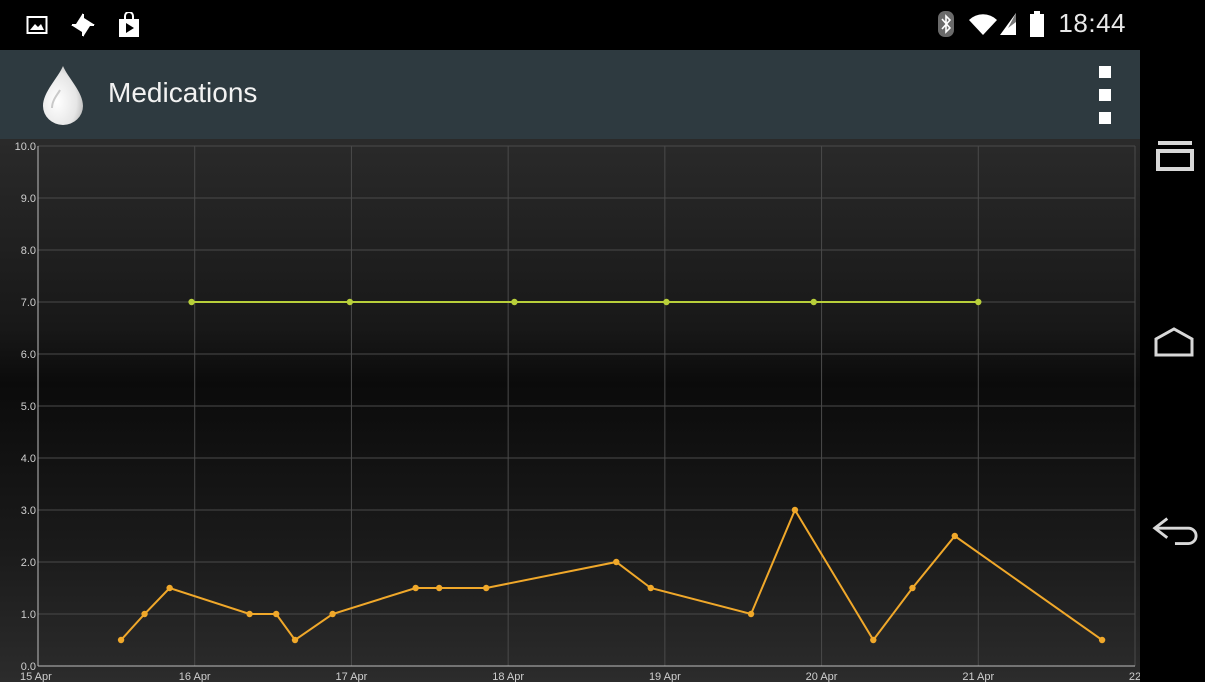 The height and width of the screenshot is (682, 1205). Describe the element at coordinates (28, 615) in the screenshot. I see `y-tick-label: 1.0` at that location.